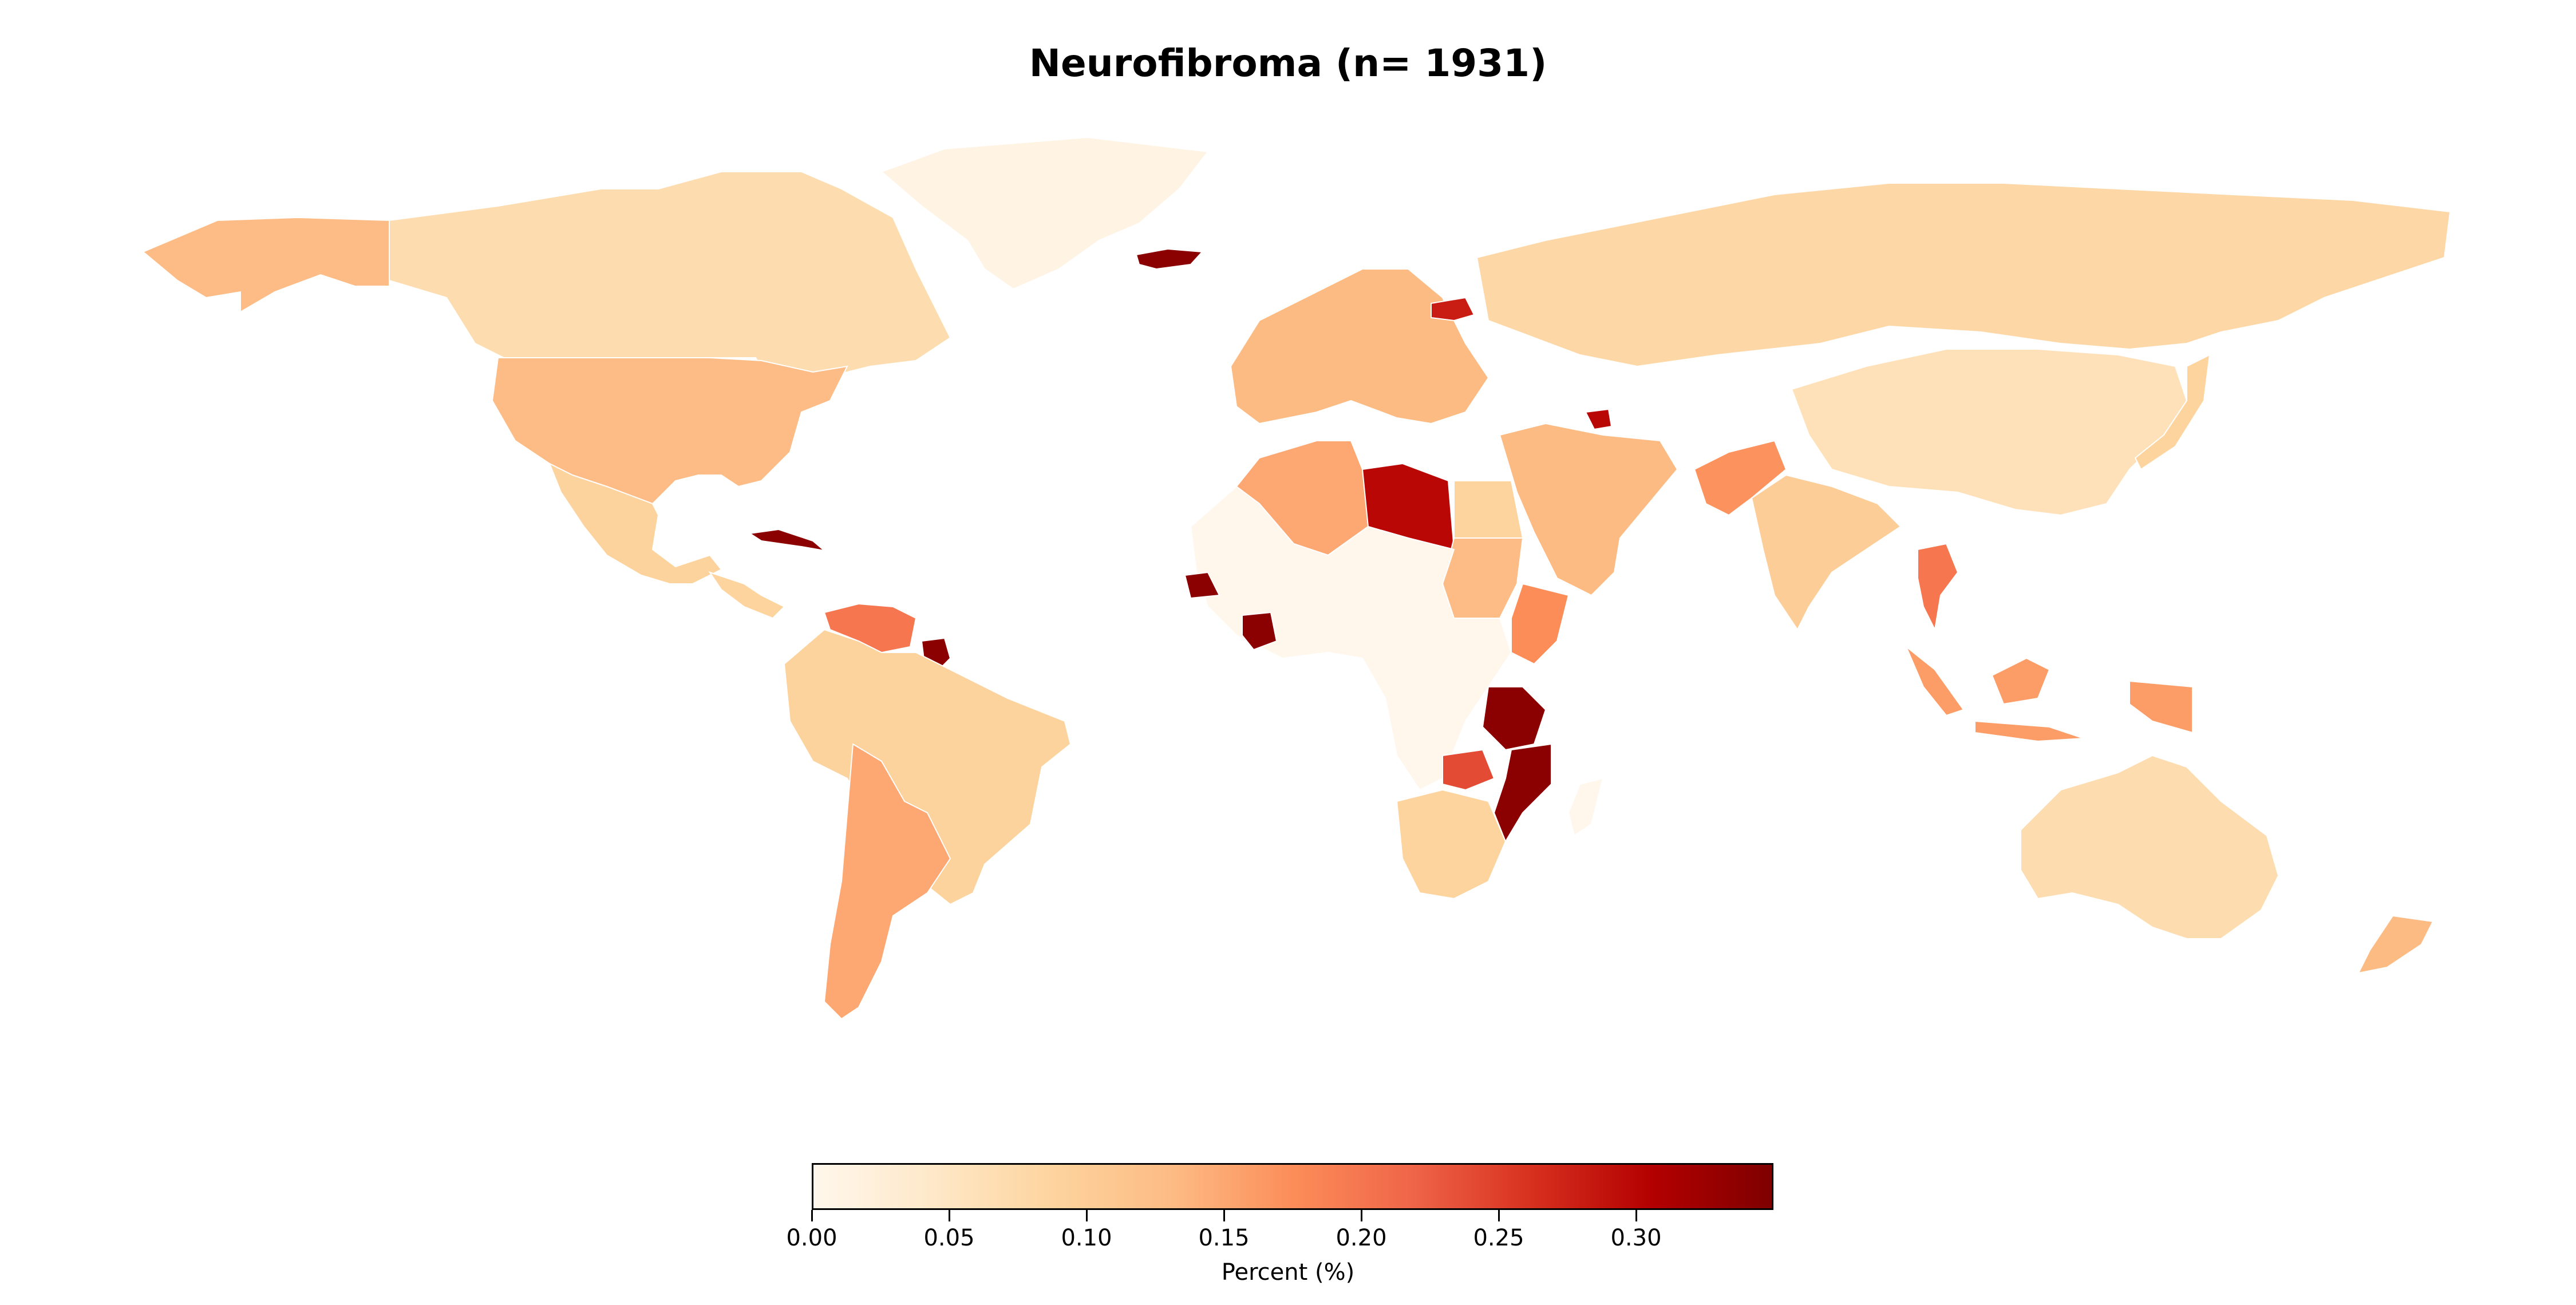 This screenshot has width=2576, height=1305. Describe the element at coordinates (1514, 718) in the screenshot. I see `tanzania-region` at that location.